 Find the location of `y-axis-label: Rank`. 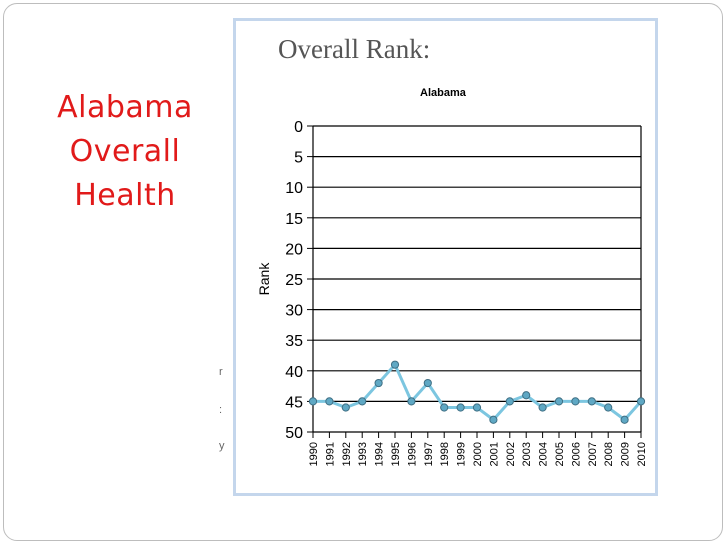

y-axis-label: Rank is located at coordinates (264, 279).